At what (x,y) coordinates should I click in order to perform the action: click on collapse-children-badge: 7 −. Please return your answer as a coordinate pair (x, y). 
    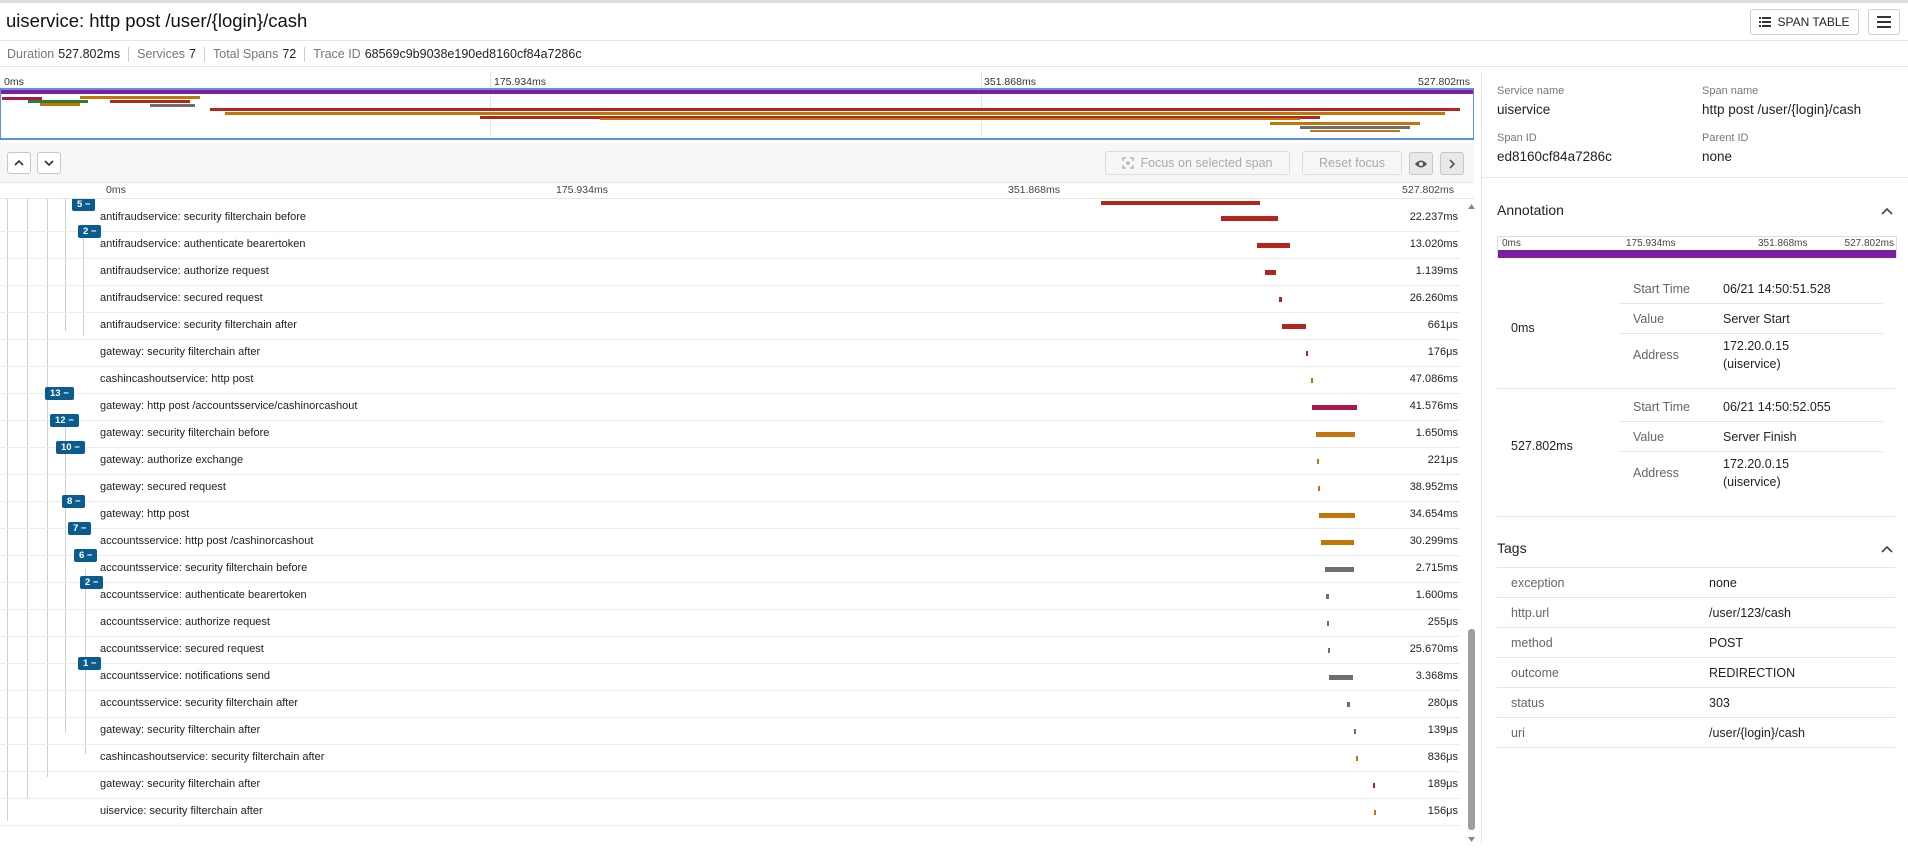
    Looking at the image, I should click on (80, 528).